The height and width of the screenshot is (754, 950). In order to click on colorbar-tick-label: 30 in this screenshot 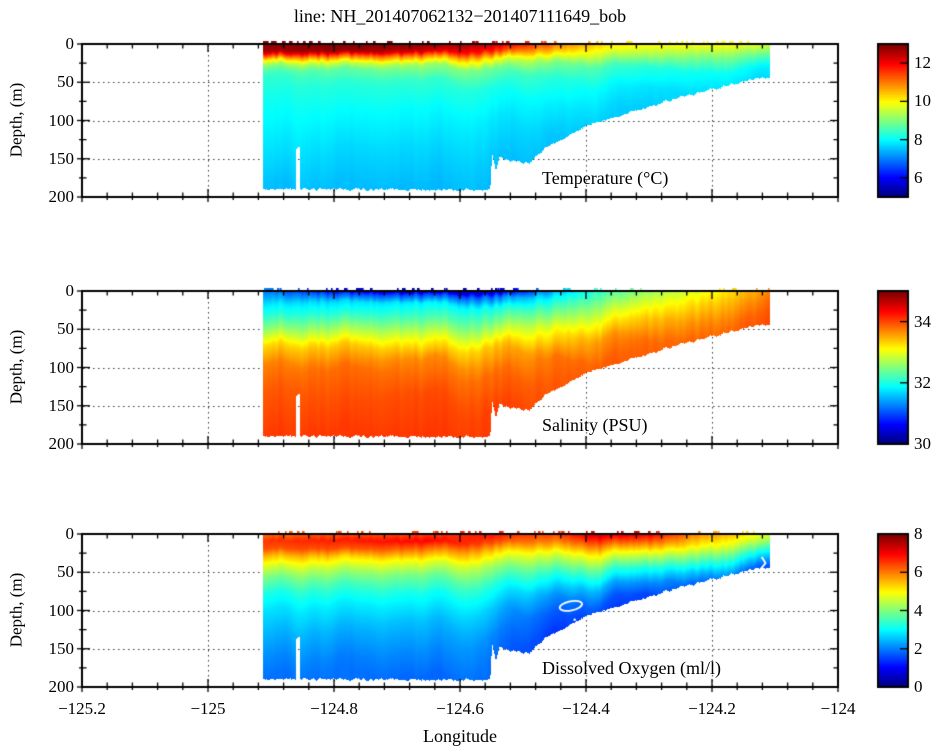, I will do `click(922, 443)`.